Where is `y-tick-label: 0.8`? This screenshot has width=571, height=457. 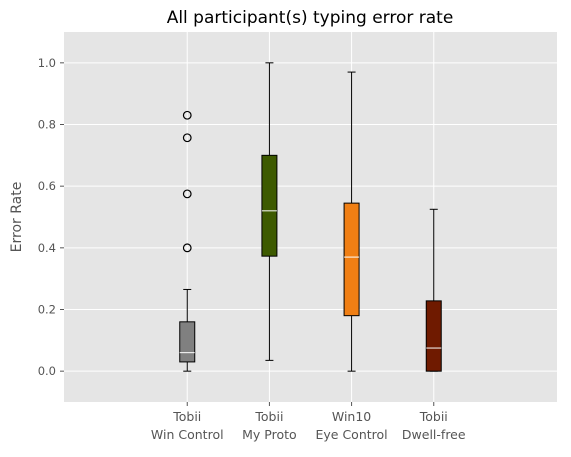
y-tick-label: 0.8 is located at coordinates (47, 125).